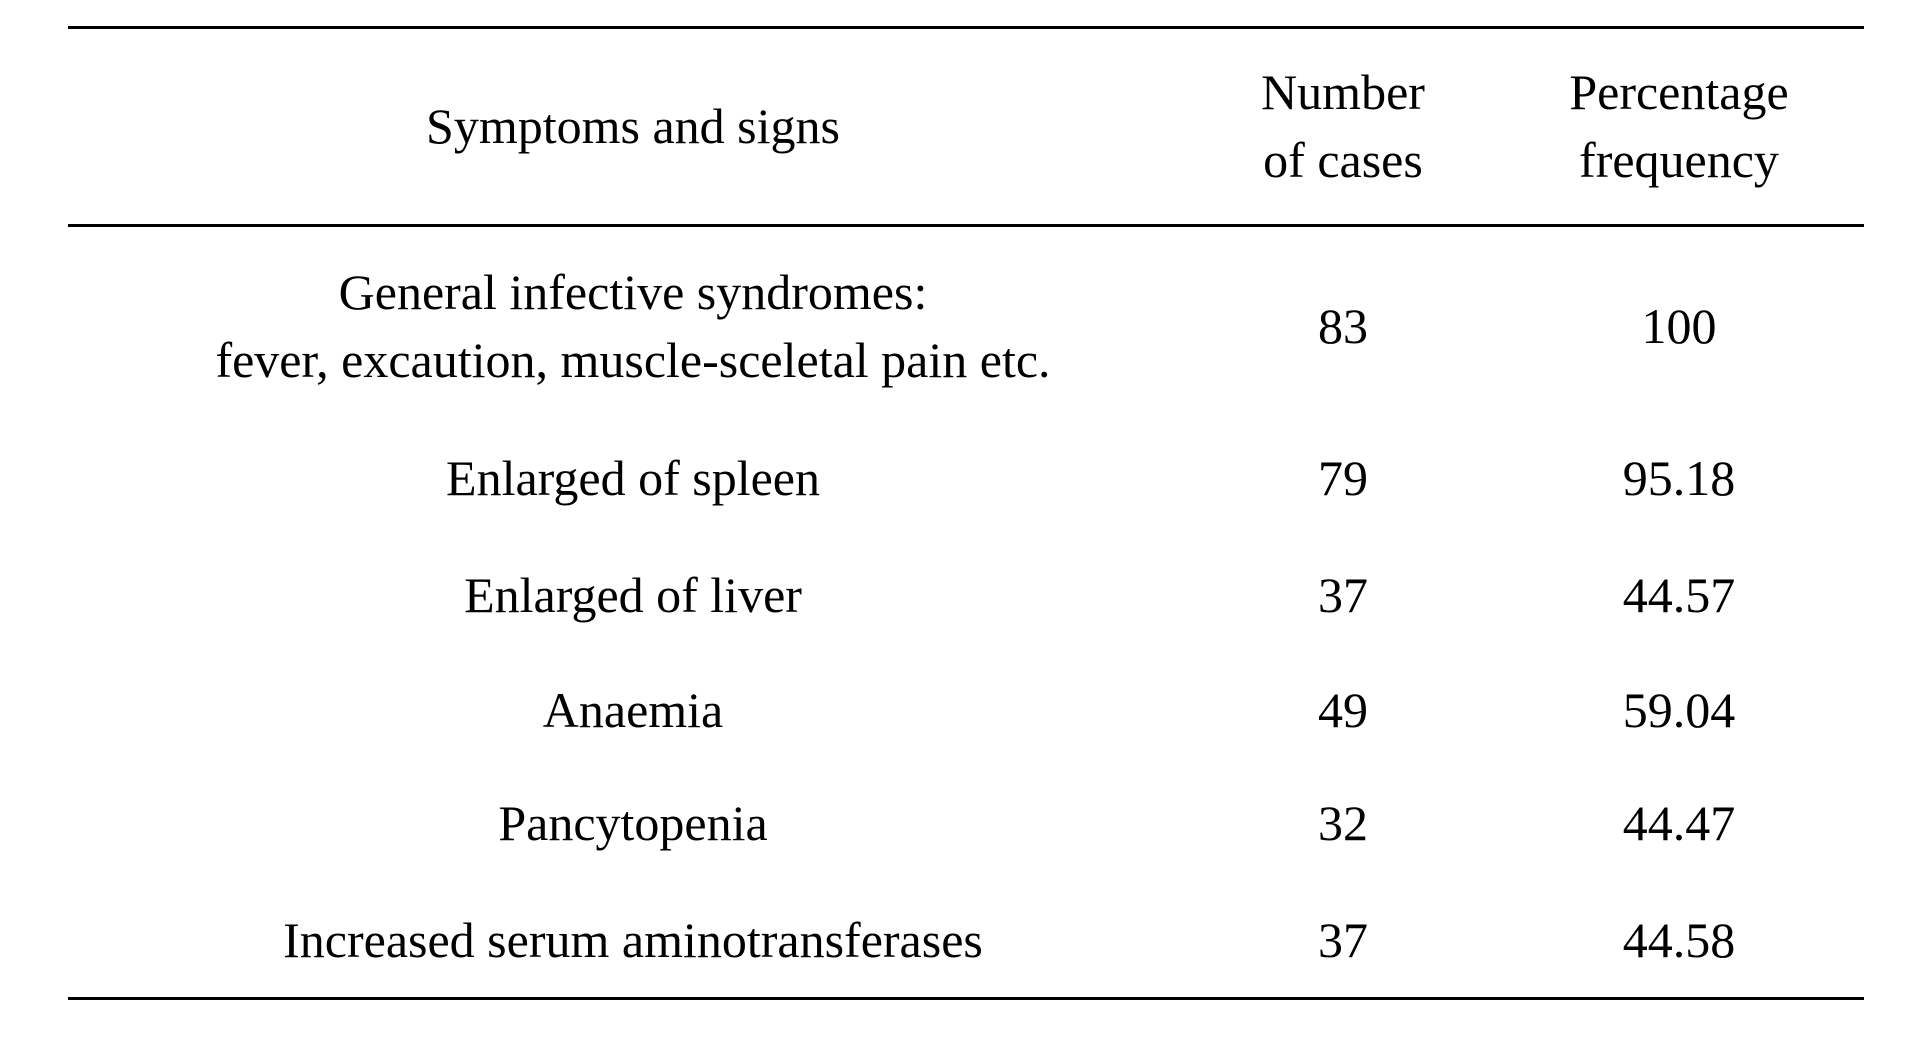 The width and height of the screenshot is (1915, 1038). Describe the element at coordinates (633, 940) in the screenshot. I see `table-cell: Increased serum aminotransferases` at that location.